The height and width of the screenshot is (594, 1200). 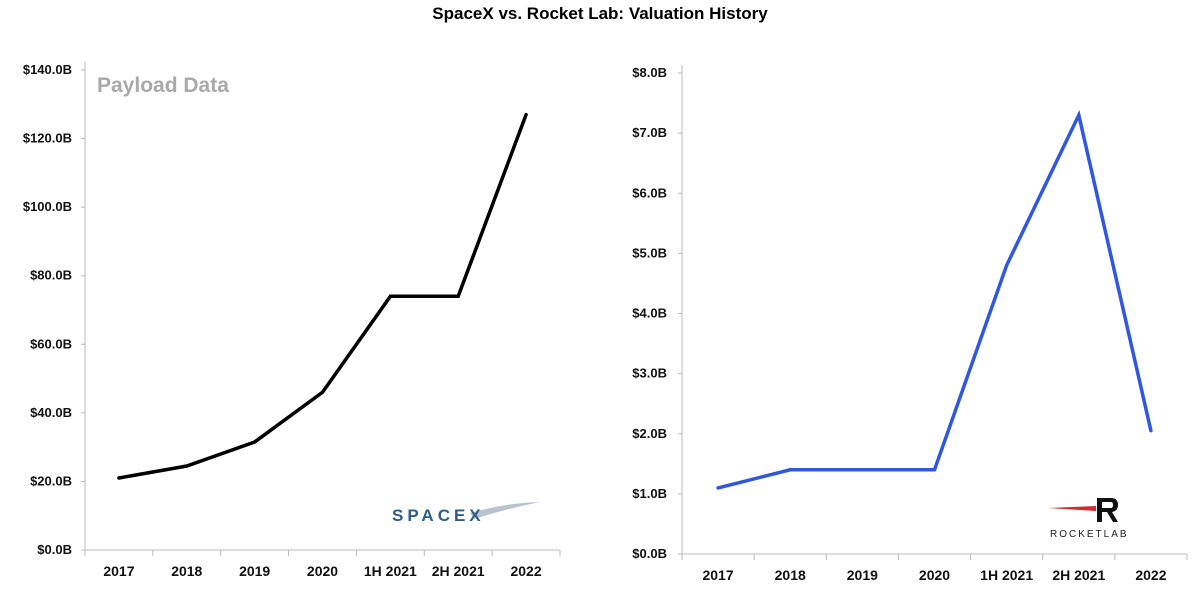 I want to click on spacex-x-tick-label: 2H 2021, so click(x=458, y=571).